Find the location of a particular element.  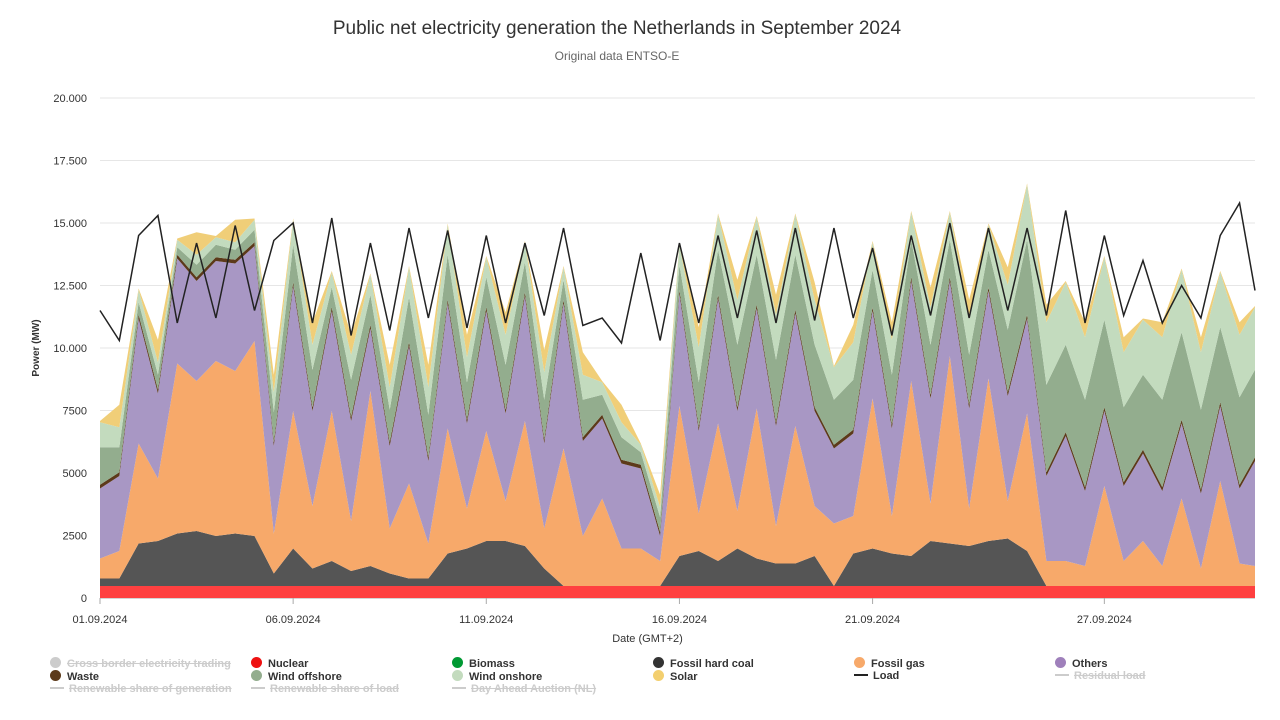

legend-item-day-ahead-auction-nl-: Day Ahead Auction (NL) is located at coordinates (524, 689).